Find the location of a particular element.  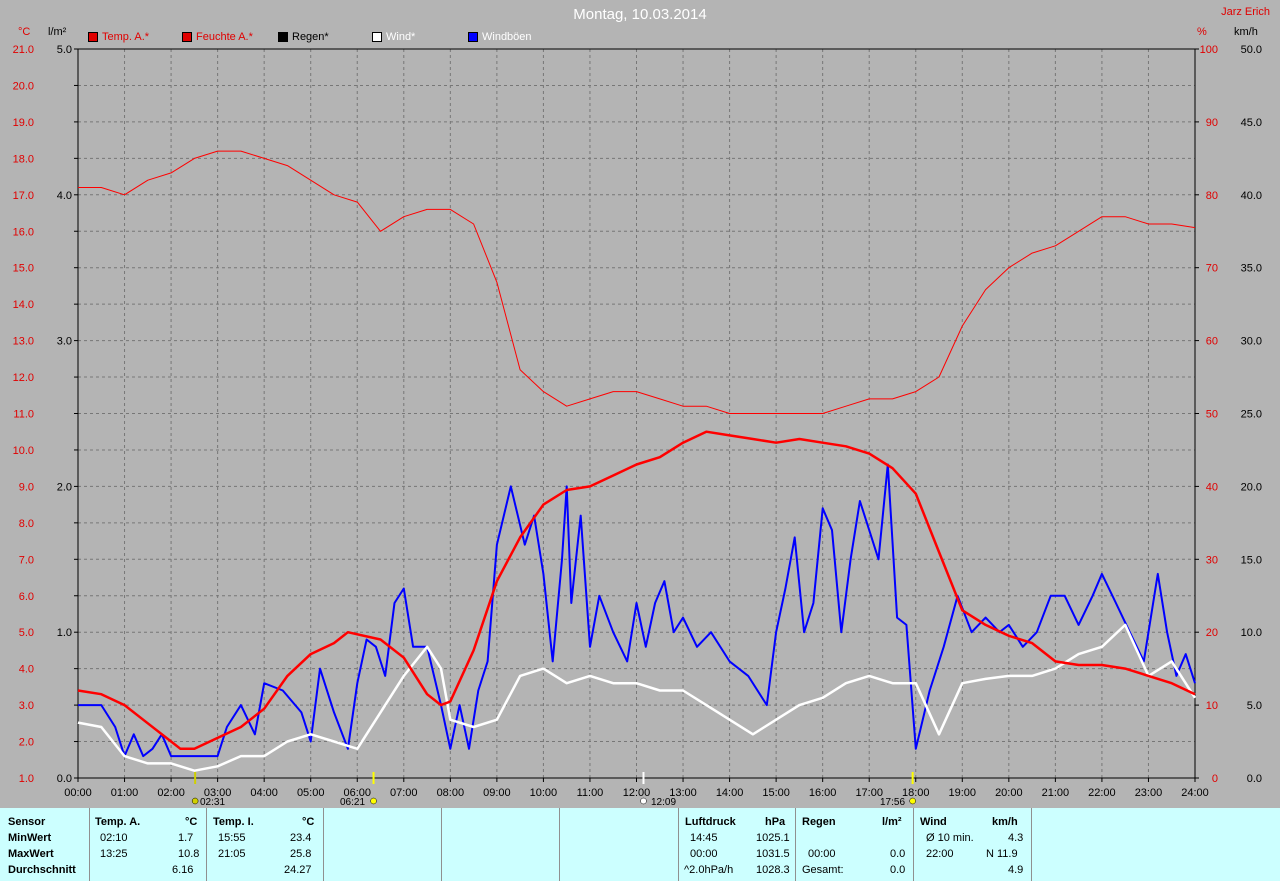

humidity-tick-label: 70 is located at coordinates (1212, 269).